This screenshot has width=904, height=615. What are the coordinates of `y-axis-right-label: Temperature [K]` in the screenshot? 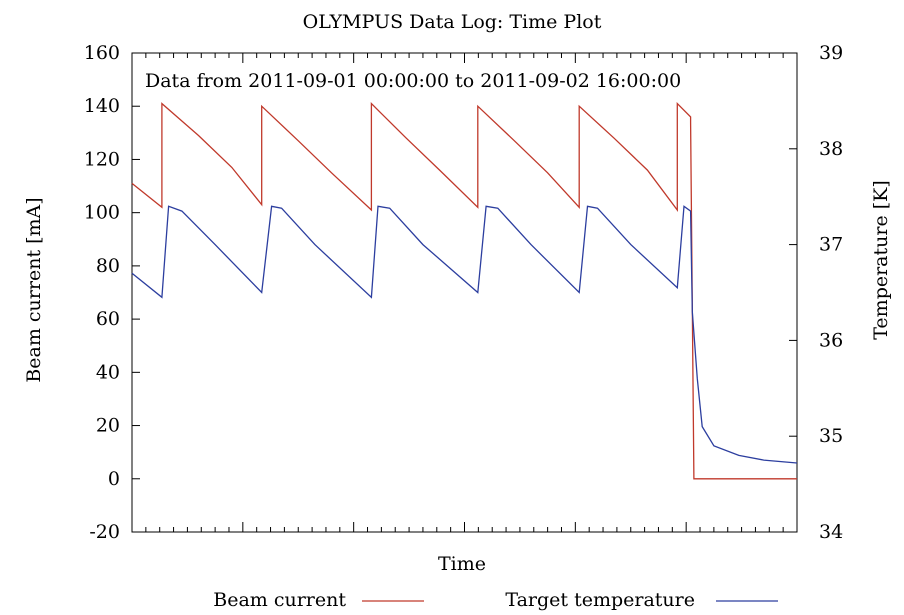 It's located at (881, 260).